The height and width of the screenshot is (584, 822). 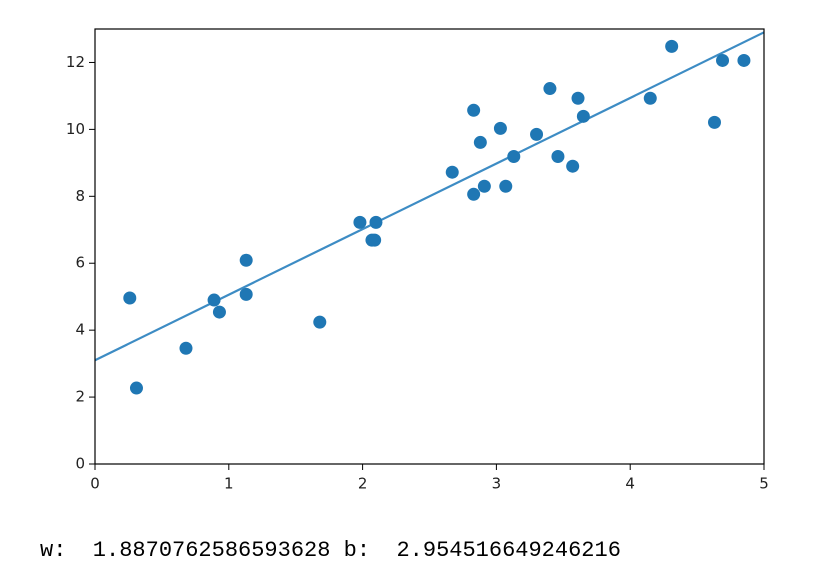 What do you see at coordinates (497, 484) in the screenshot?
I see `x-tick-label: 3` at bounding box center [497, 484].